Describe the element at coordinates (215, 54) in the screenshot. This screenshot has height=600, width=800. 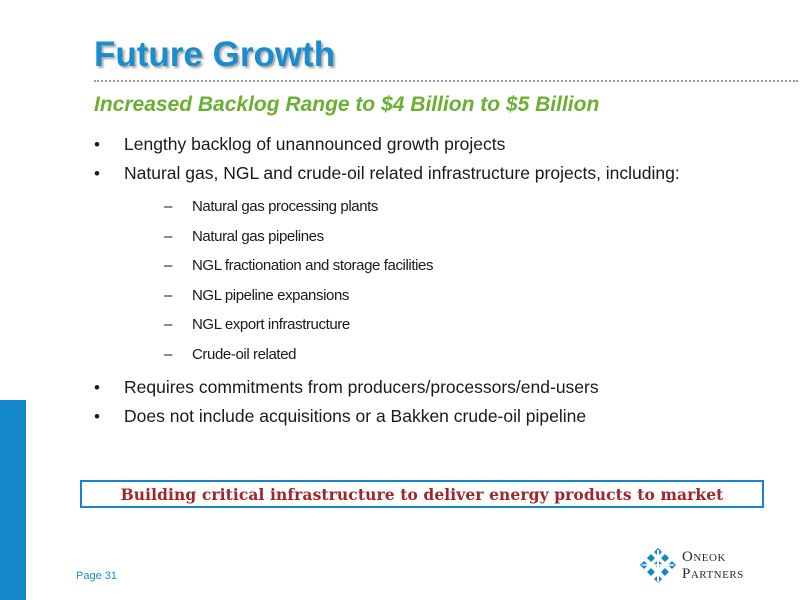
I see `page-title: Future Growth` at that location.